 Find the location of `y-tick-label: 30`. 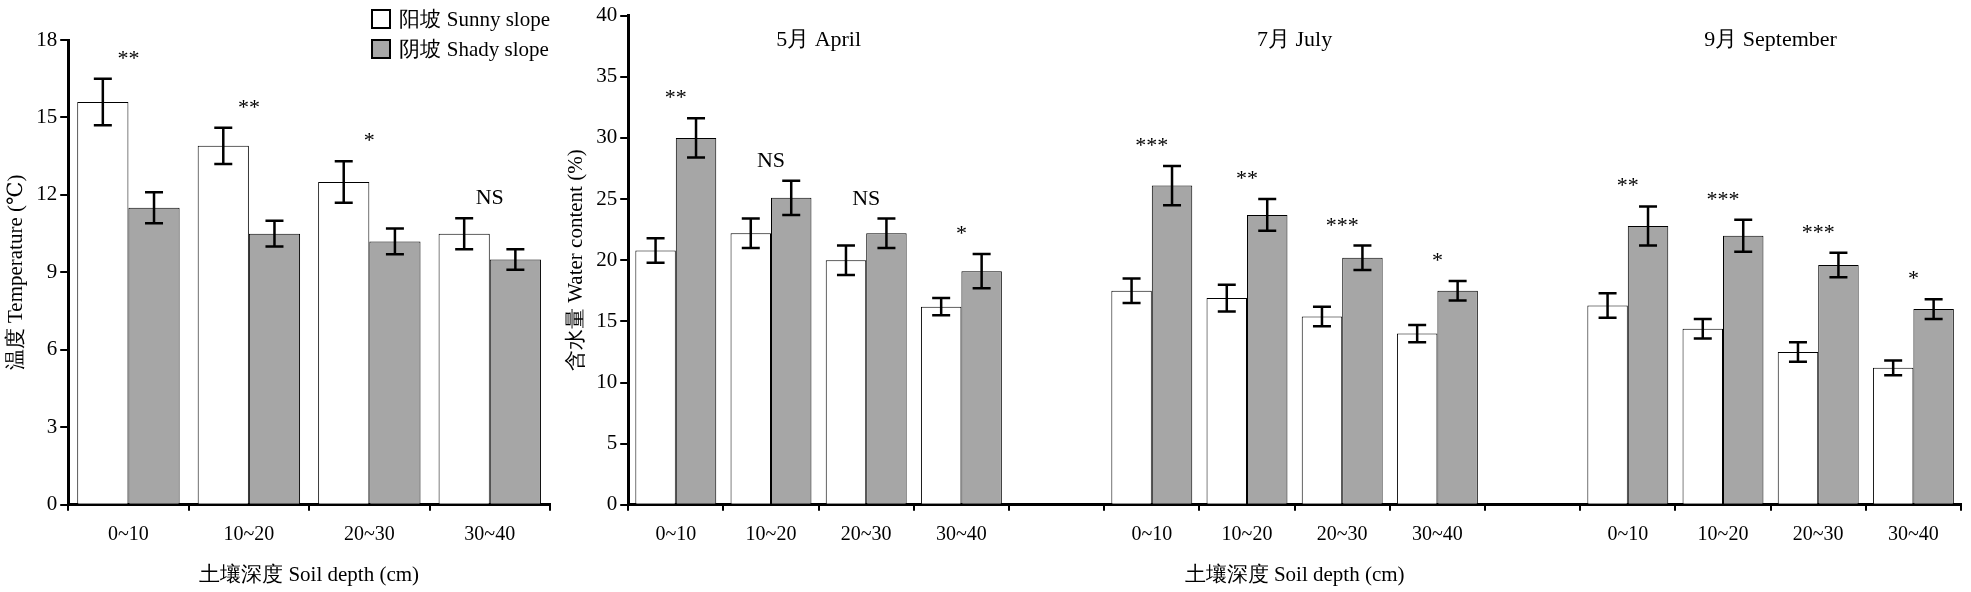

y-tick-label: 30 is located at coordinates (607, 136).